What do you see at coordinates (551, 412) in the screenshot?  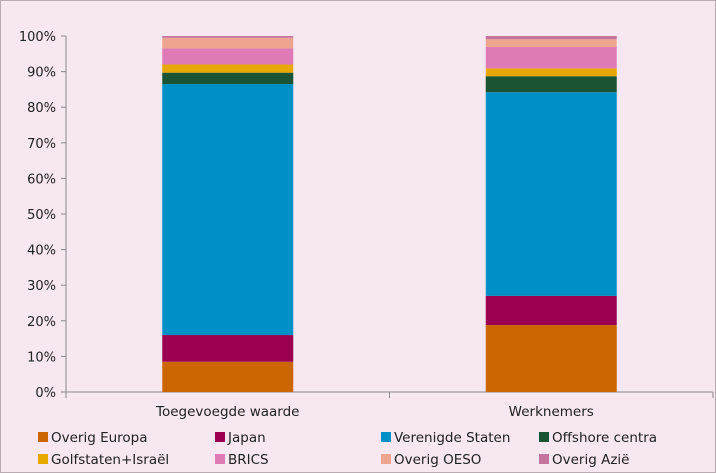 I see `x-category-label: Werknemers` at bounding box center [551, 412].